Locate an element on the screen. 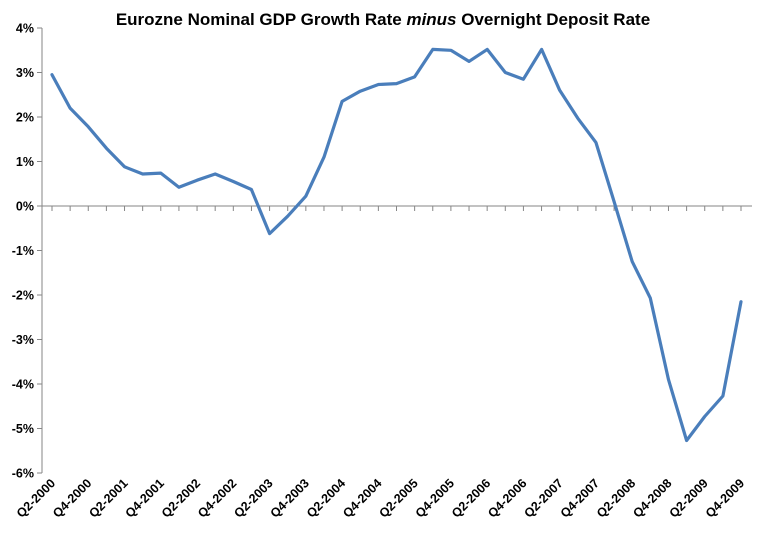 The width and height of the screenshot is (762, 551). x-tick-label: Q2-2006 is located at coordinates (471, 498).